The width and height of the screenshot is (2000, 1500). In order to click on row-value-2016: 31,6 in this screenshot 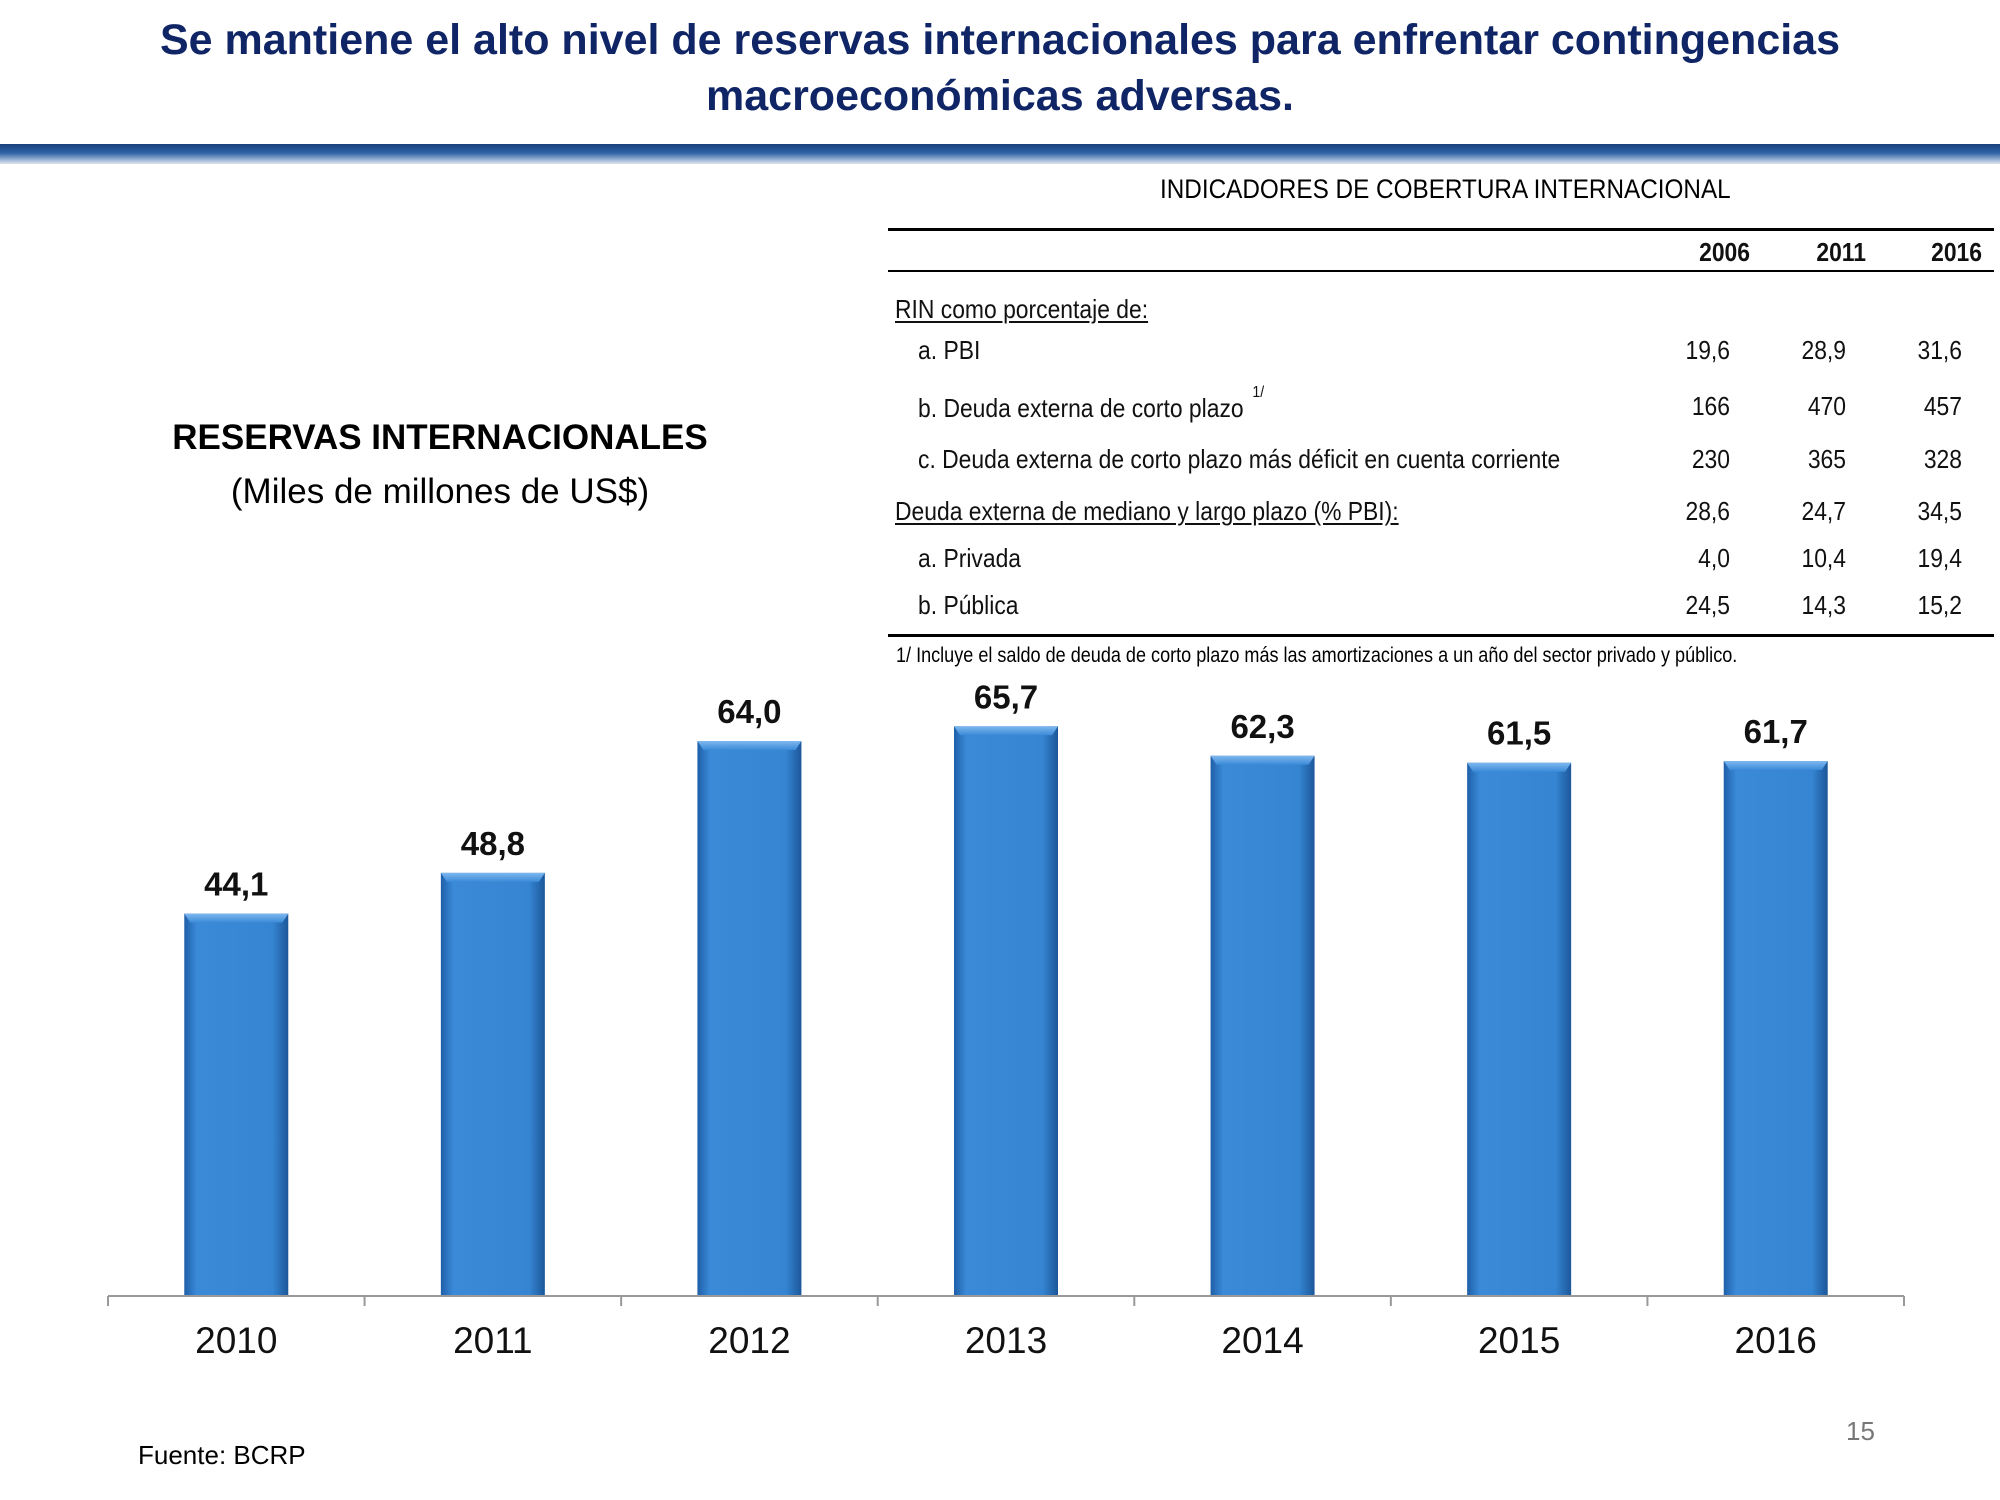, I will do `click(1939, 350)`.